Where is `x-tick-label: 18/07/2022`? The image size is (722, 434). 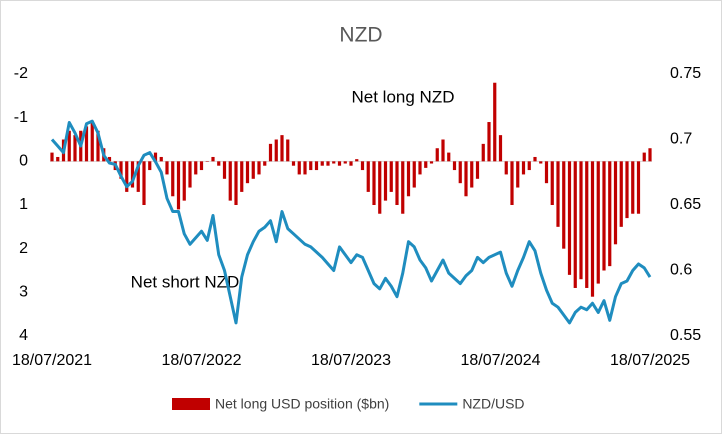 x-tick-label: 18/07/2022 is located at coordinates (201, 360).